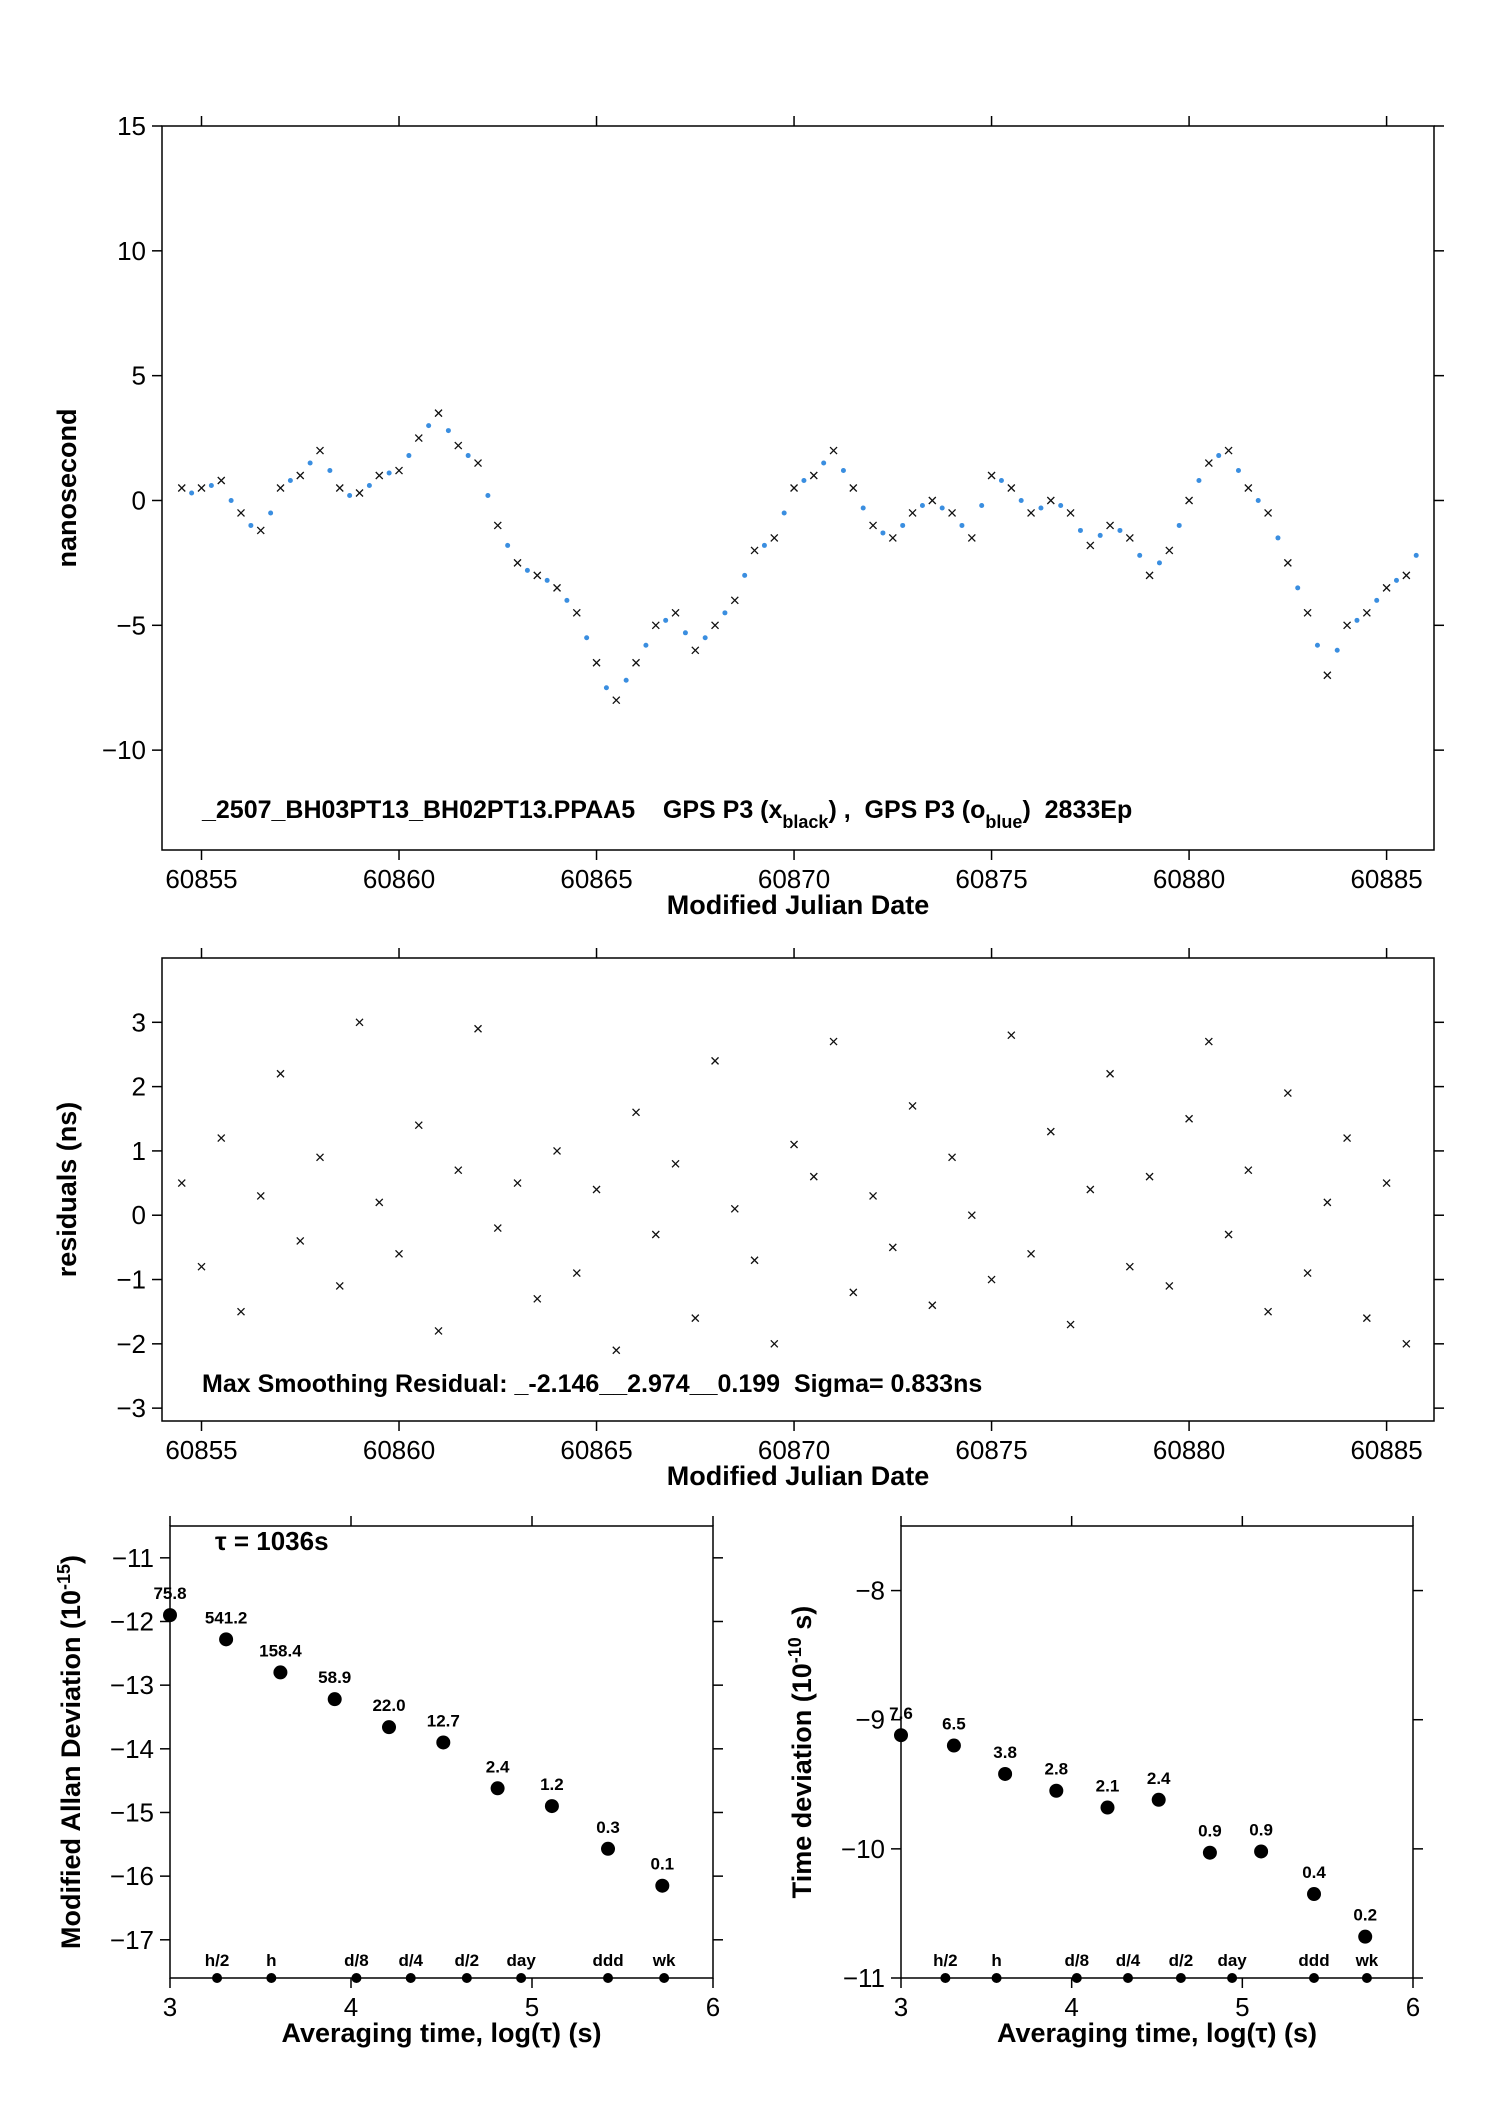  What do you see at coordinates (139, 376) in the screenshot?
I see `y-tick-label: 5` at bounding box center [139, 376].